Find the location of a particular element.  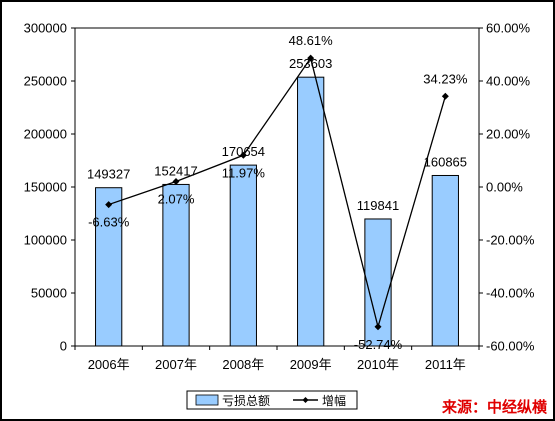

line-data-label: -6.63% is located at coordinates (109, 222).